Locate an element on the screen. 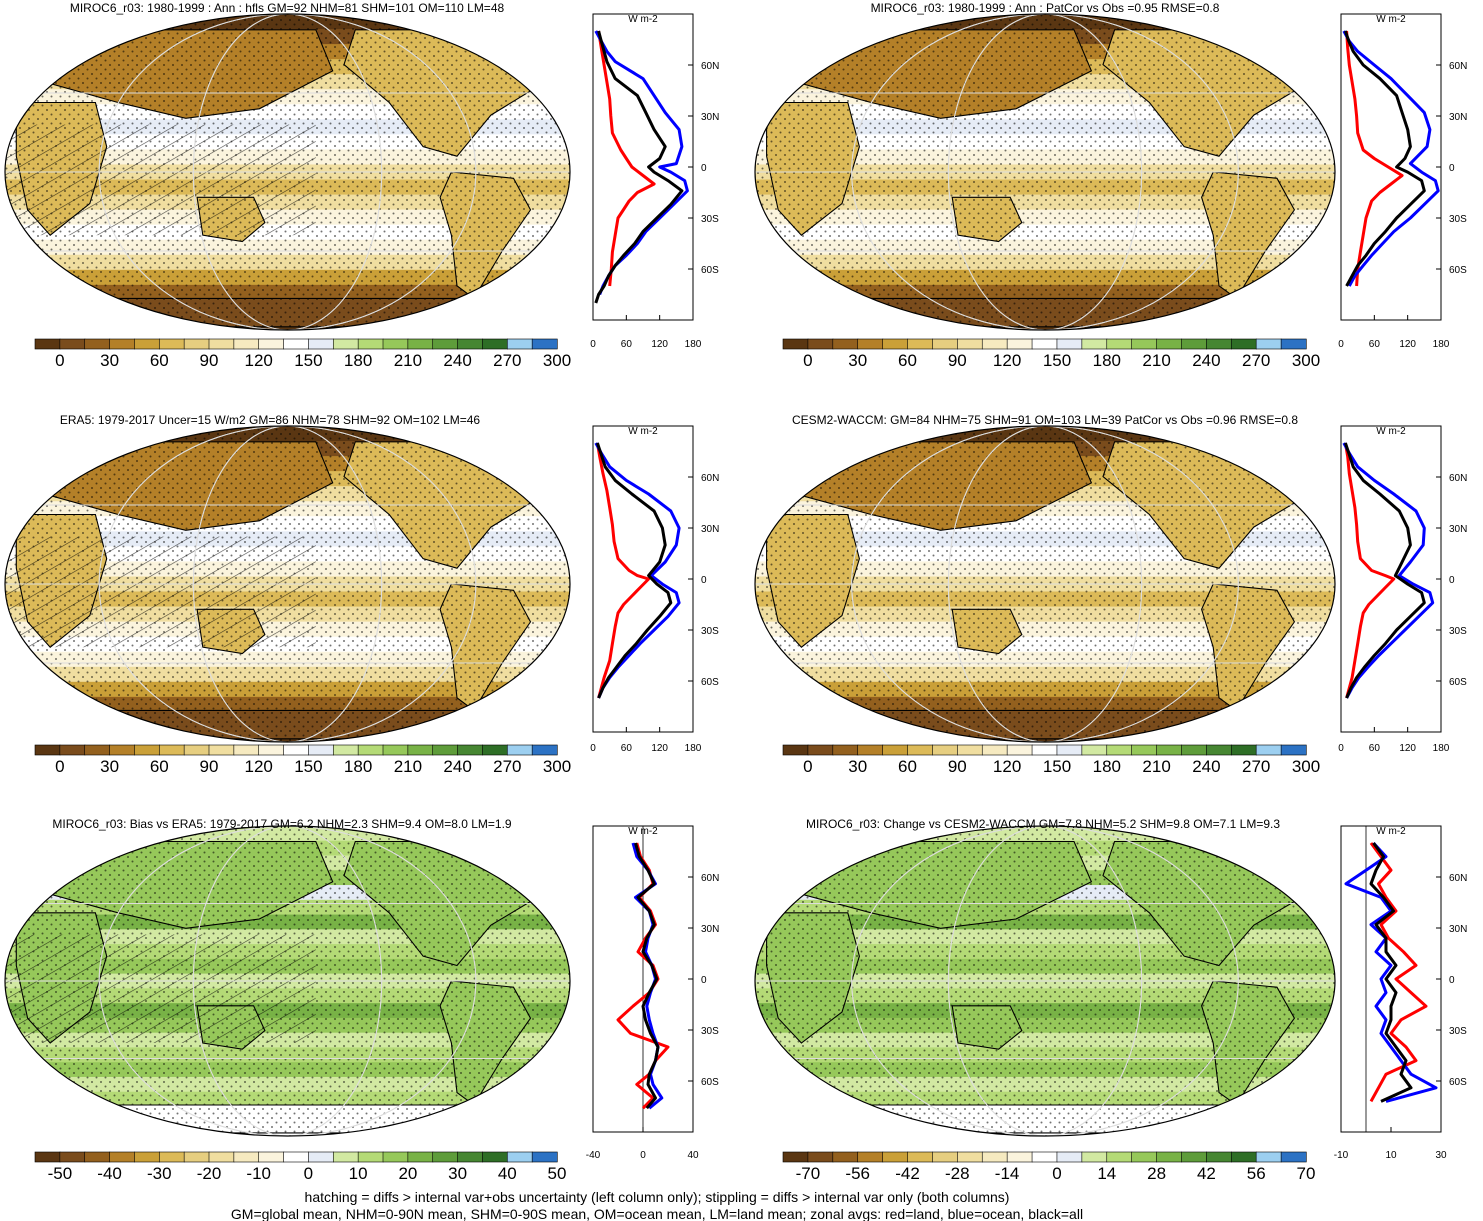 Image resolution: width=1483 pixels, height=1221 pixels. zonal-ytick-label: 60N is located at coordinates (1458, 478).